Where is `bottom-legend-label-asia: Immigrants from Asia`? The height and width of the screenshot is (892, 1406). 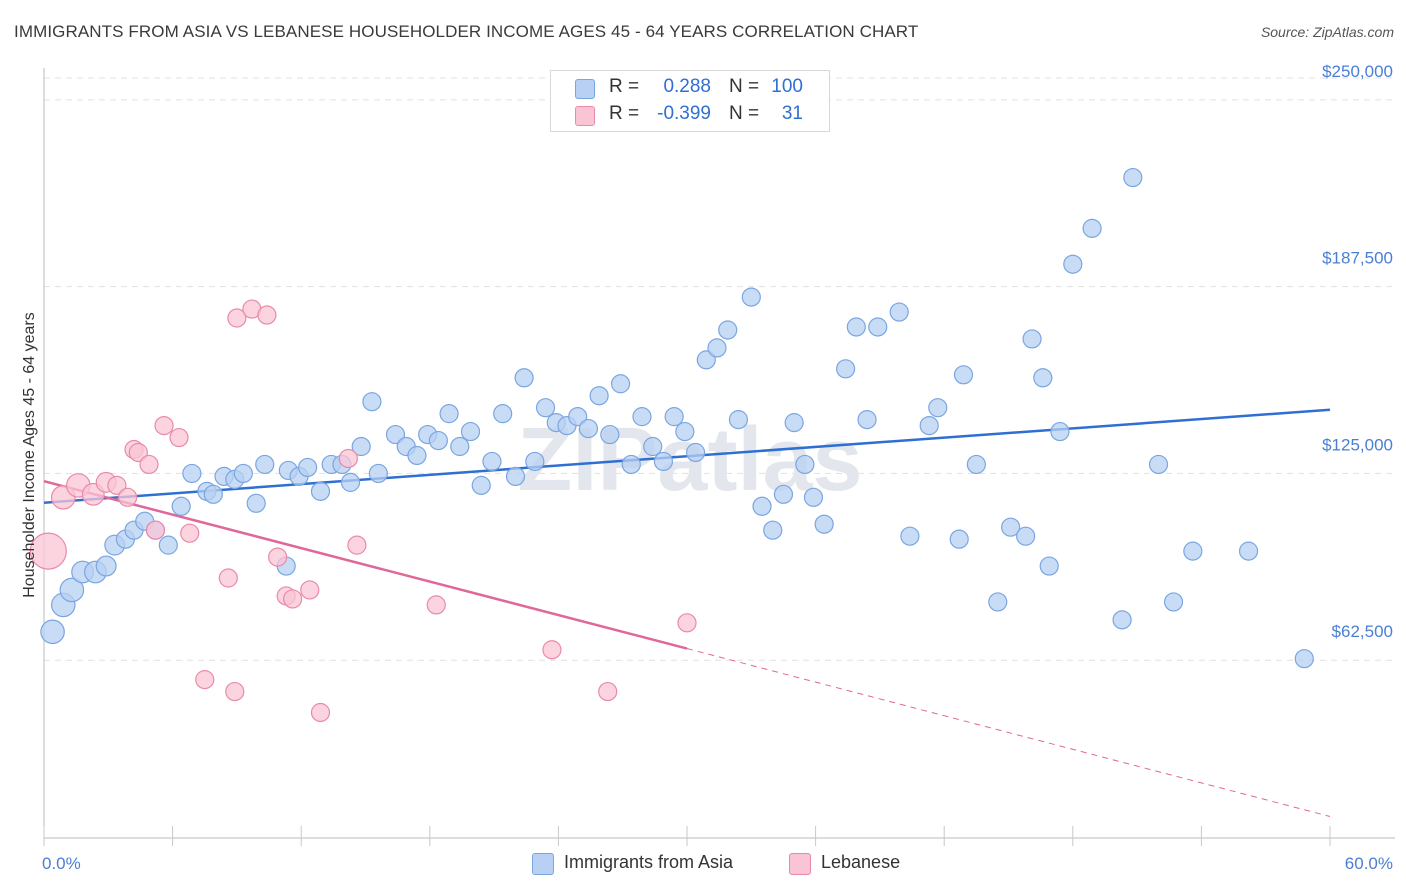 bottom-legend-label-asia: Immigrants from Asia is located at coordinates (649, 862).